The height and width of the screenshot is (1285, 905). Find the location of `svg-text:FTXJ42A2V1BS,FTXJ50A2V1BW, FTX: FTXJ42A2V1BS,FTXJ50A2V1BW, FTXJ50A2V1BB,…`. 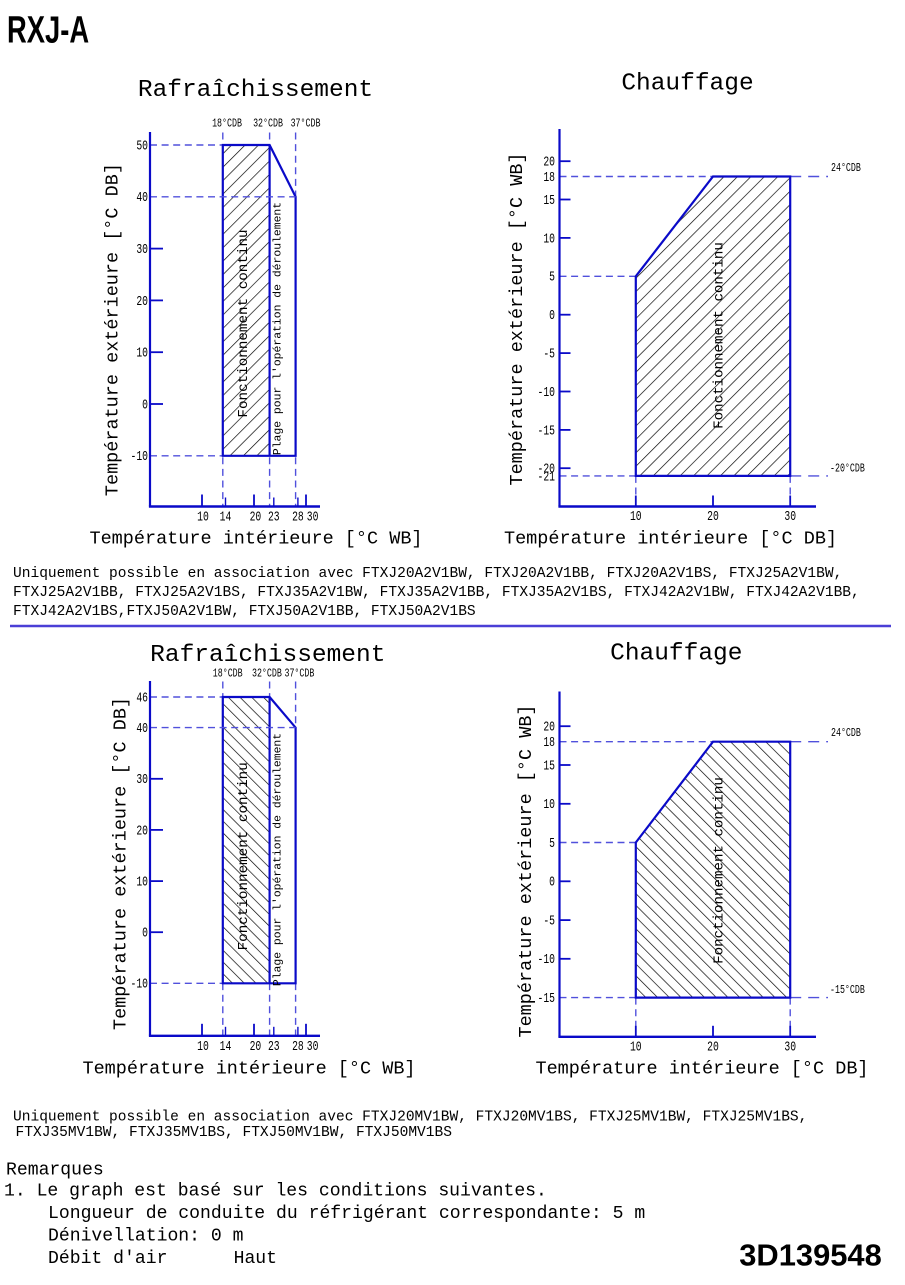

svg-text:FTXJ42A2V1BS,FTXJ50A2V1BW, FTX: FTXJ42A2V1BS,FTXJ50A2V1BW, FTXJ50A2V1BB,… is located at coordinates (244, 612).